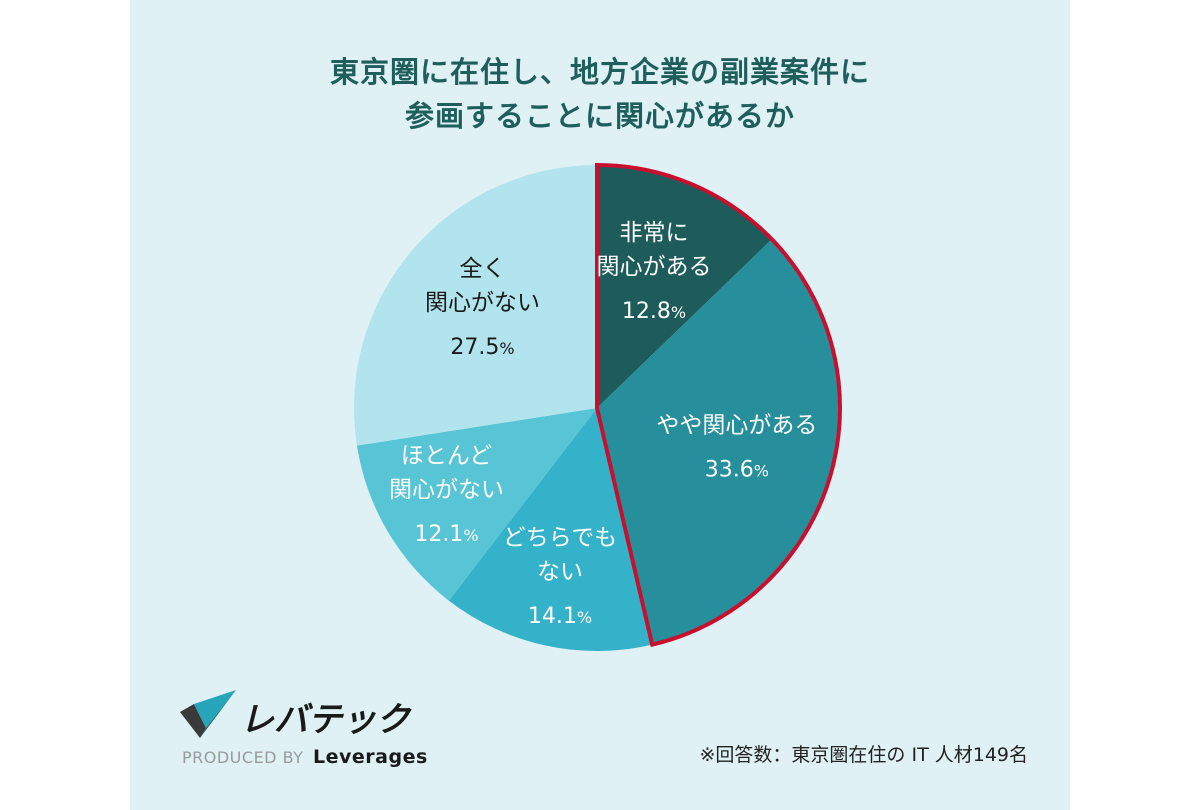 The height and width of the screenshot is (810, 1200). I want to click on slice-label-4-line-0: 全く, so click(483, 269).